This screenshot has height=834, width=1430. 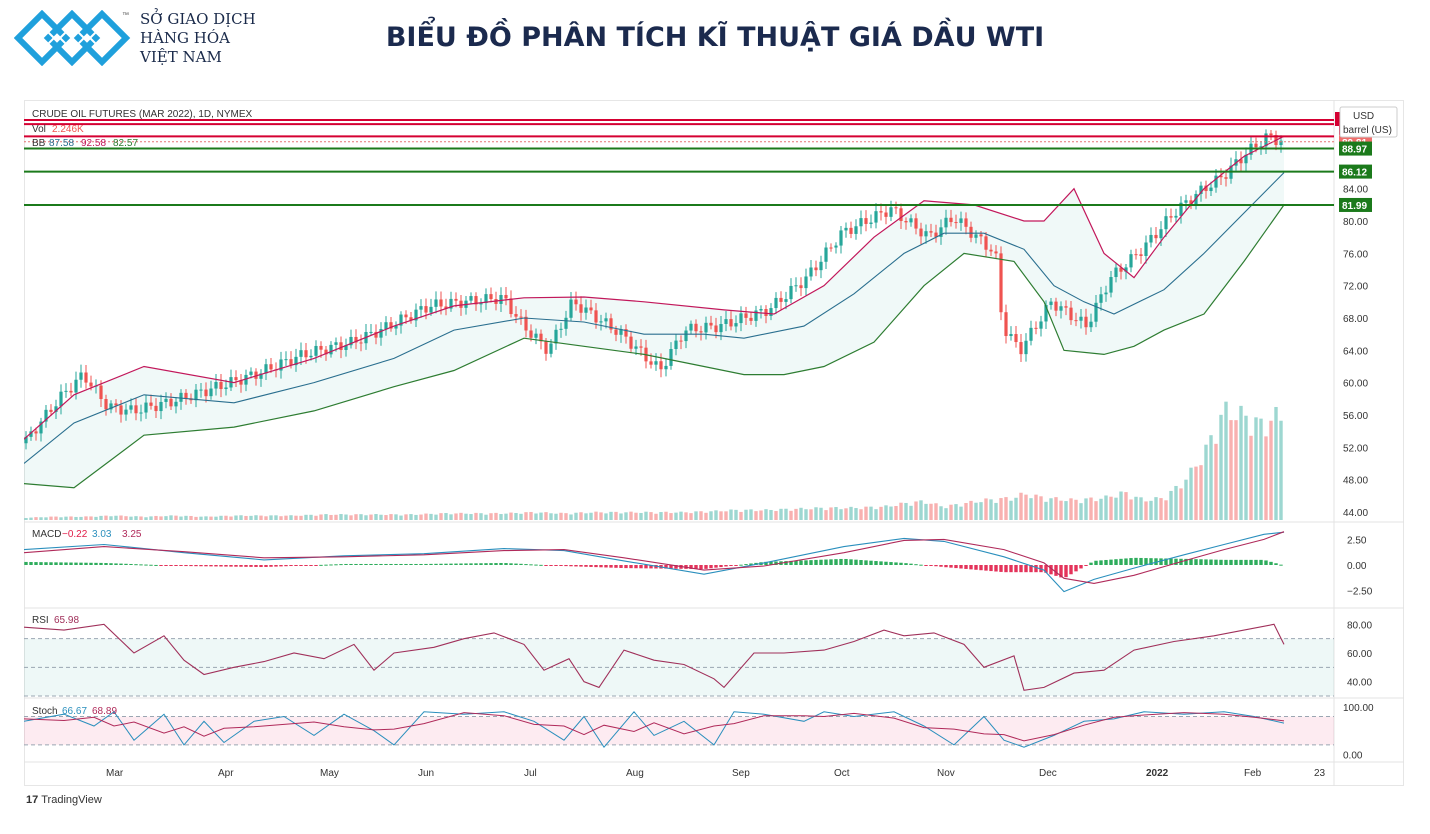 I want to click on x-tick-label: May, so click(x=329, y=773).